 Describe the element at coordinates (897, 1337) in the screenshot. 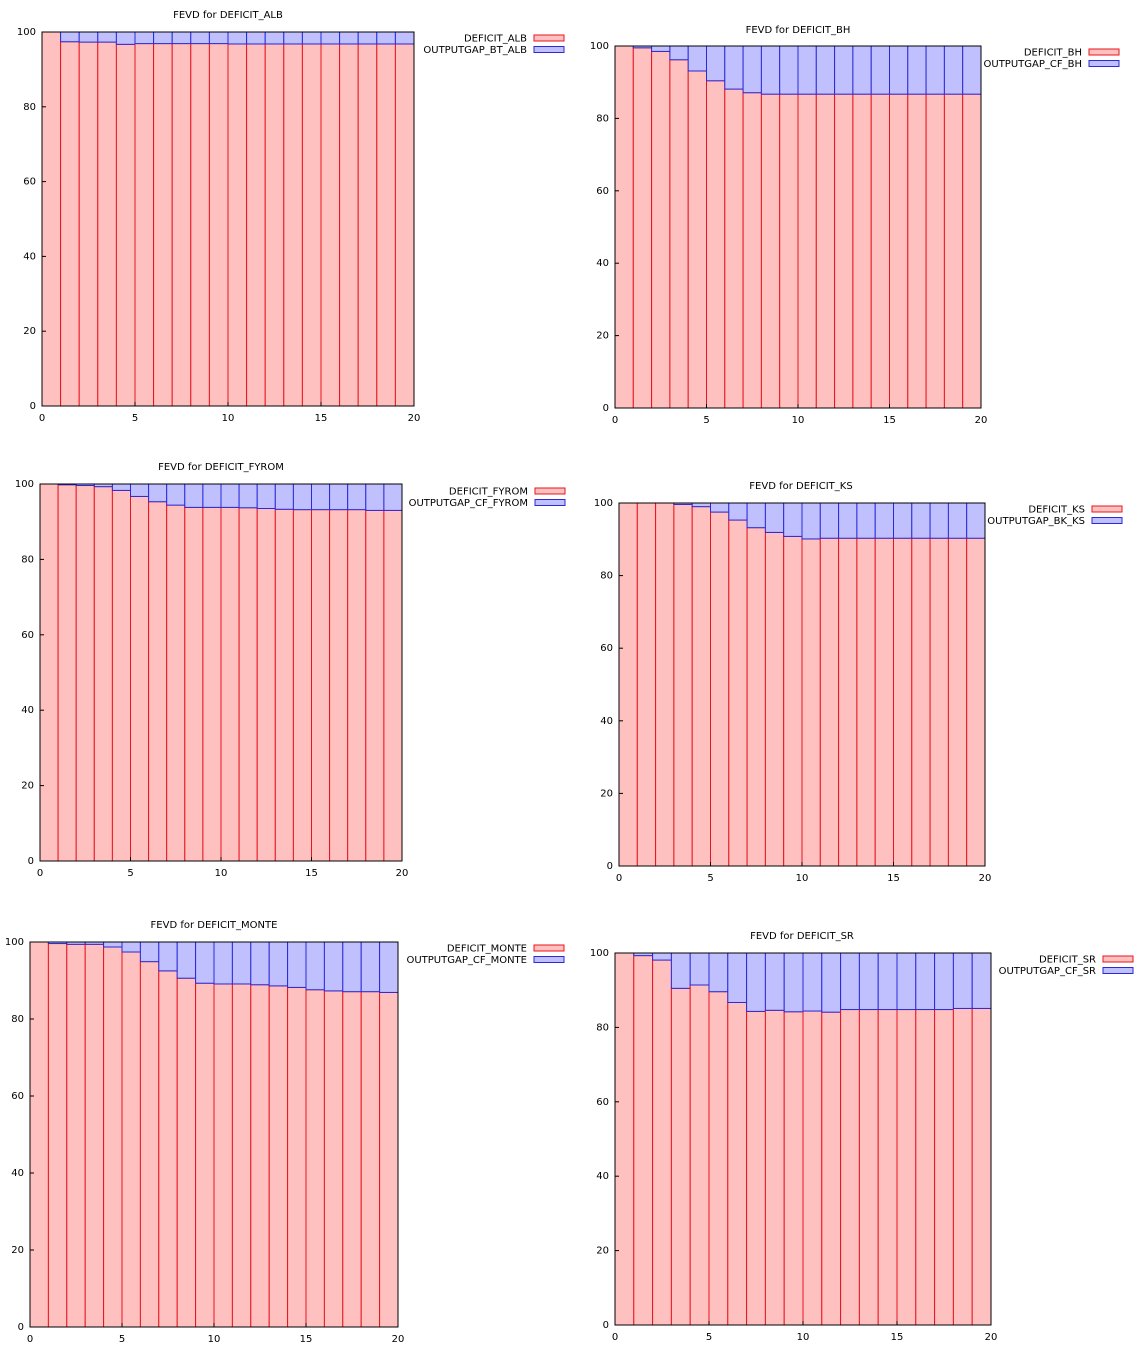

I see `x-tick-label: 15` at that location.